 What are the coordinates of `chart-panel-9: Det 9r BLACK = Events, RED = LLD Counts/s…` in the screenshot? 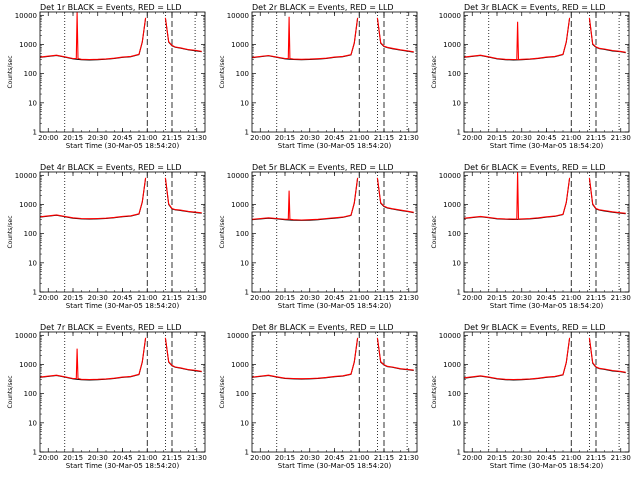 It's located at (531, 396).